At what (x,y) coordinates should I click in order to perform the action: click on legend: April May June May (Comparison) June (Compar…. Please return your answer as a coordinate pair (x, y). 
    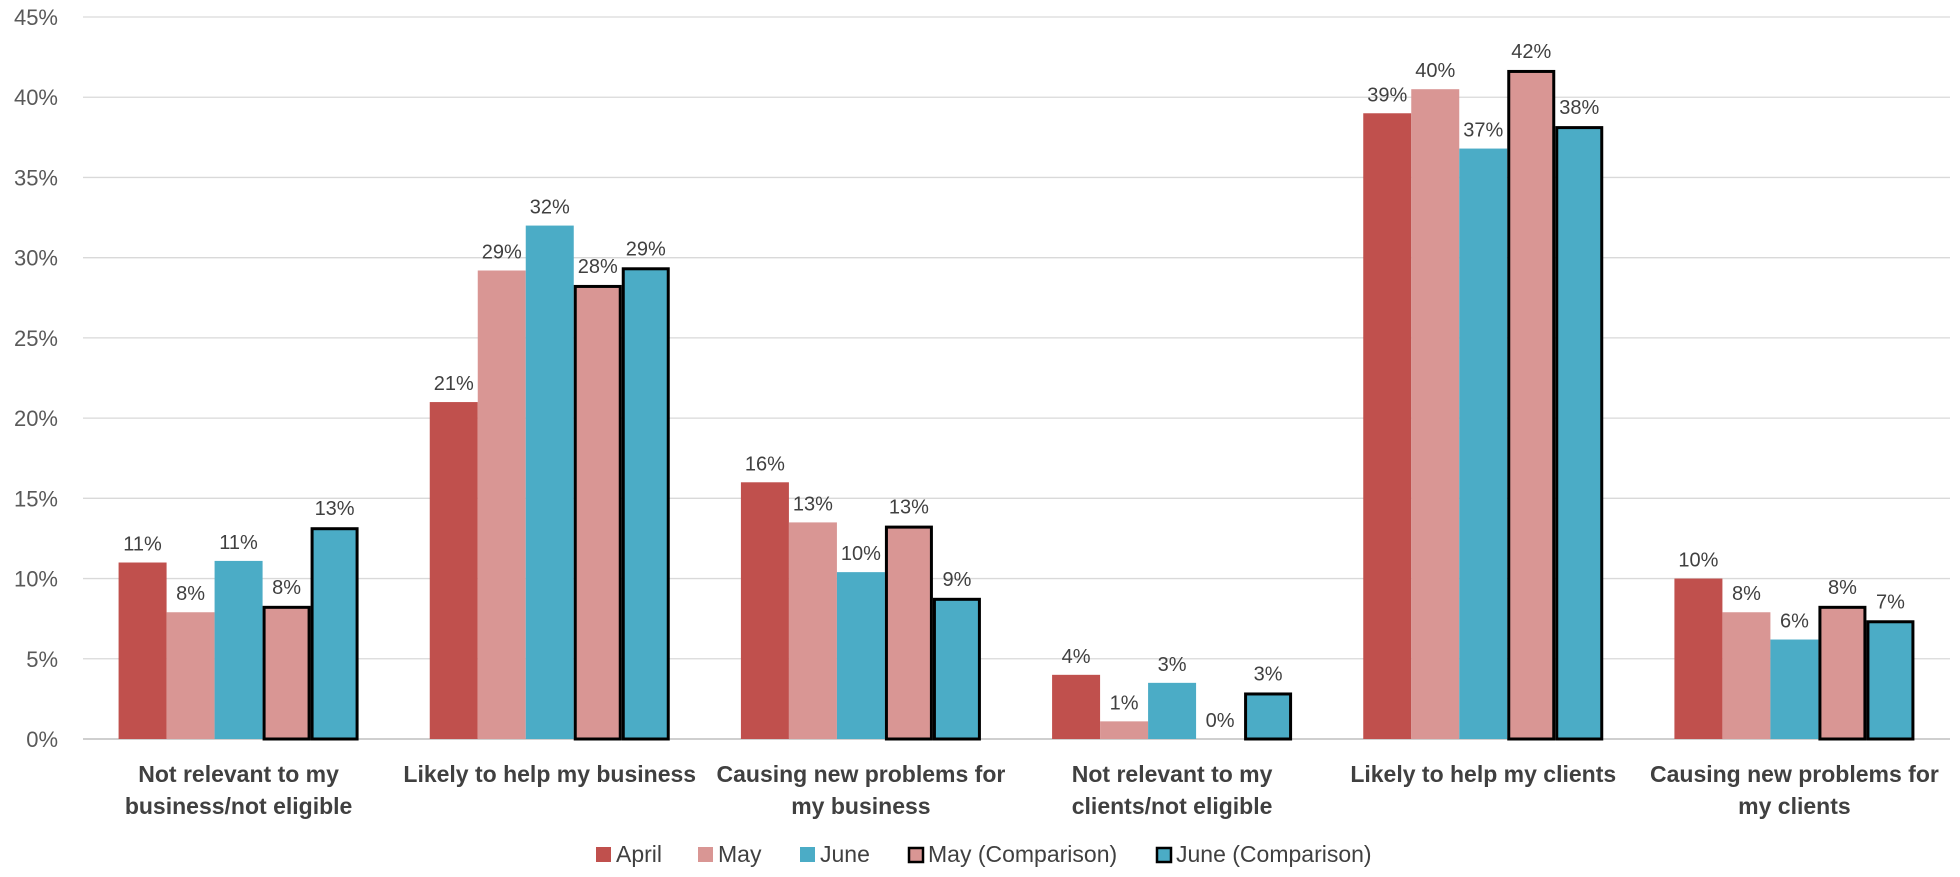
    Looking at the image, I should click on (984, 854).